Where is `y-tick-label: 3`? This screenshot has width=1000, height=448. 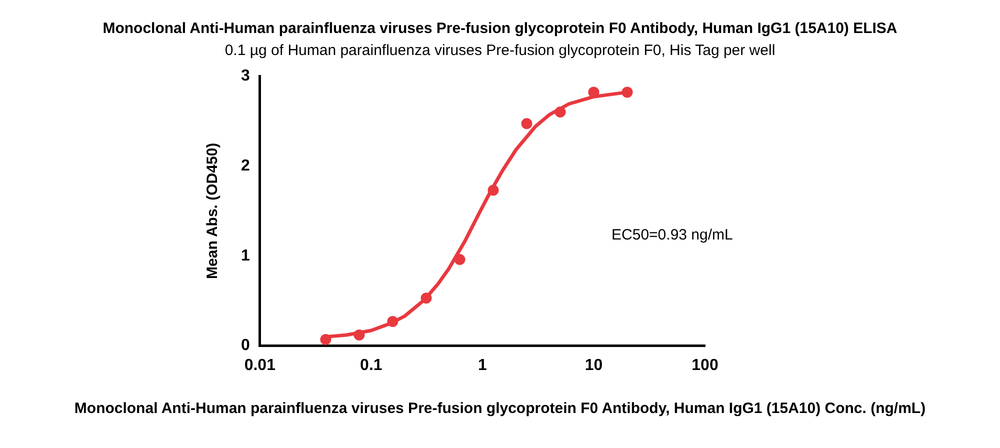
y-tick-label: 3 is located at coordinates (245, 75).